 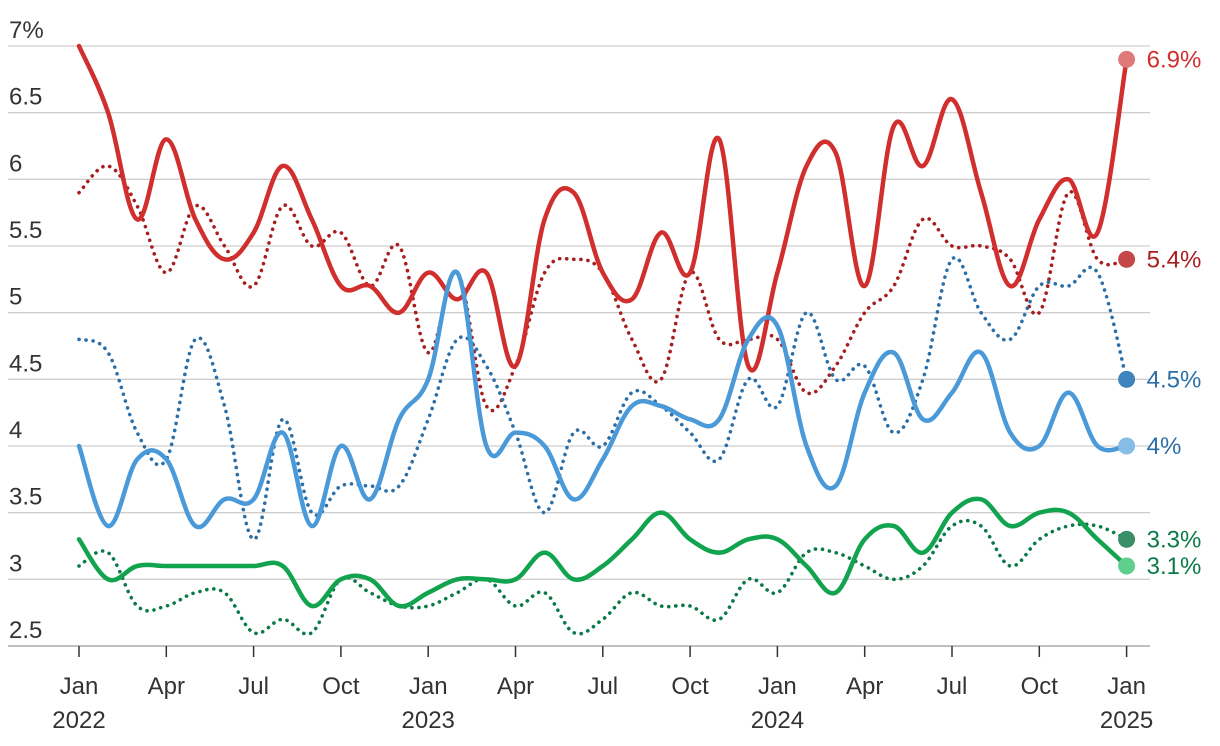 What do you see at coordinates (1164, 446) in the screenshot?
I see `end-label-3: 4%` at bounding box center [1164, 446].